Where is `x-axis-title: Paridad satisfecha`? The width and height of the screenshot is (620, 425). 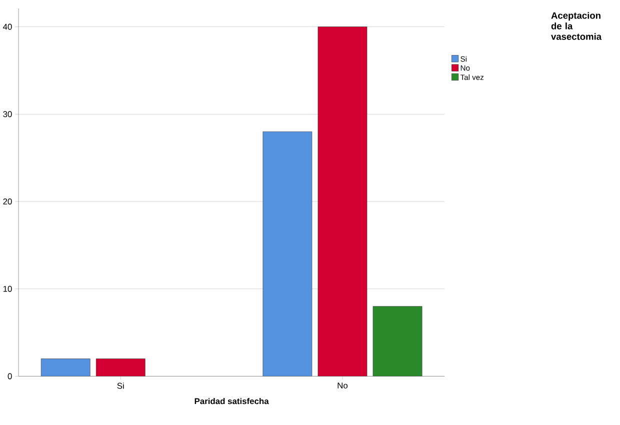
x-axis-title: Paridad satisfecha is located at coordinates (231, 401).